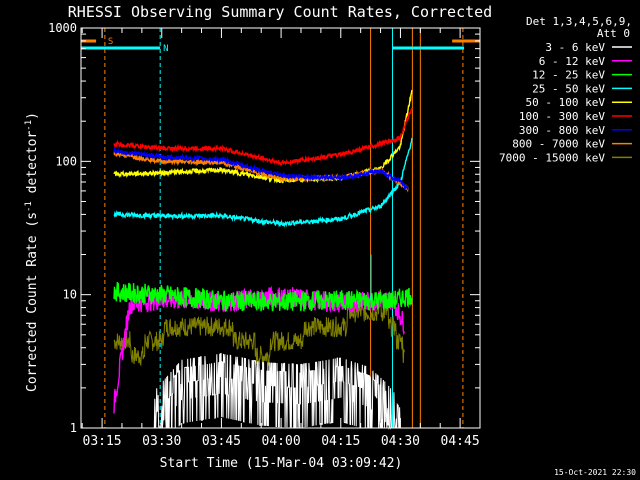  Describe the element at coordinates (579, 21) in the screenshot. I see `legend-header: Det 1,3,4,5,6,9,` at that location.